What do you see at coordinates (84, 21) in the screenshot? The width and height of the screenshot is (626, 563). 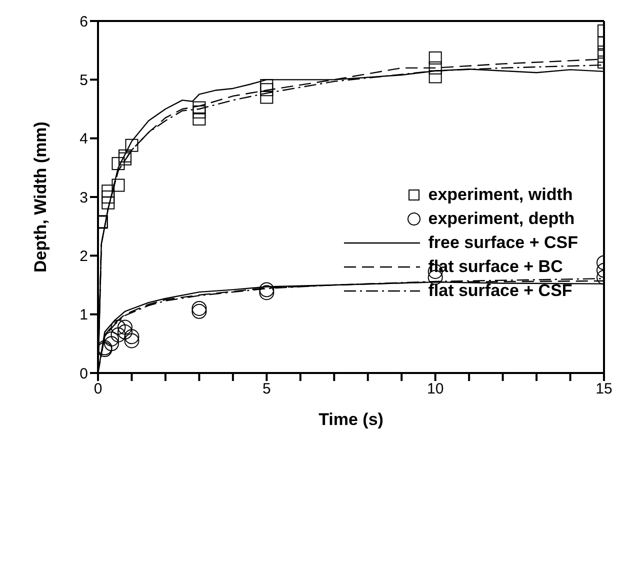 I see `y-tick-label: 6` at bounding box center [84, 21].